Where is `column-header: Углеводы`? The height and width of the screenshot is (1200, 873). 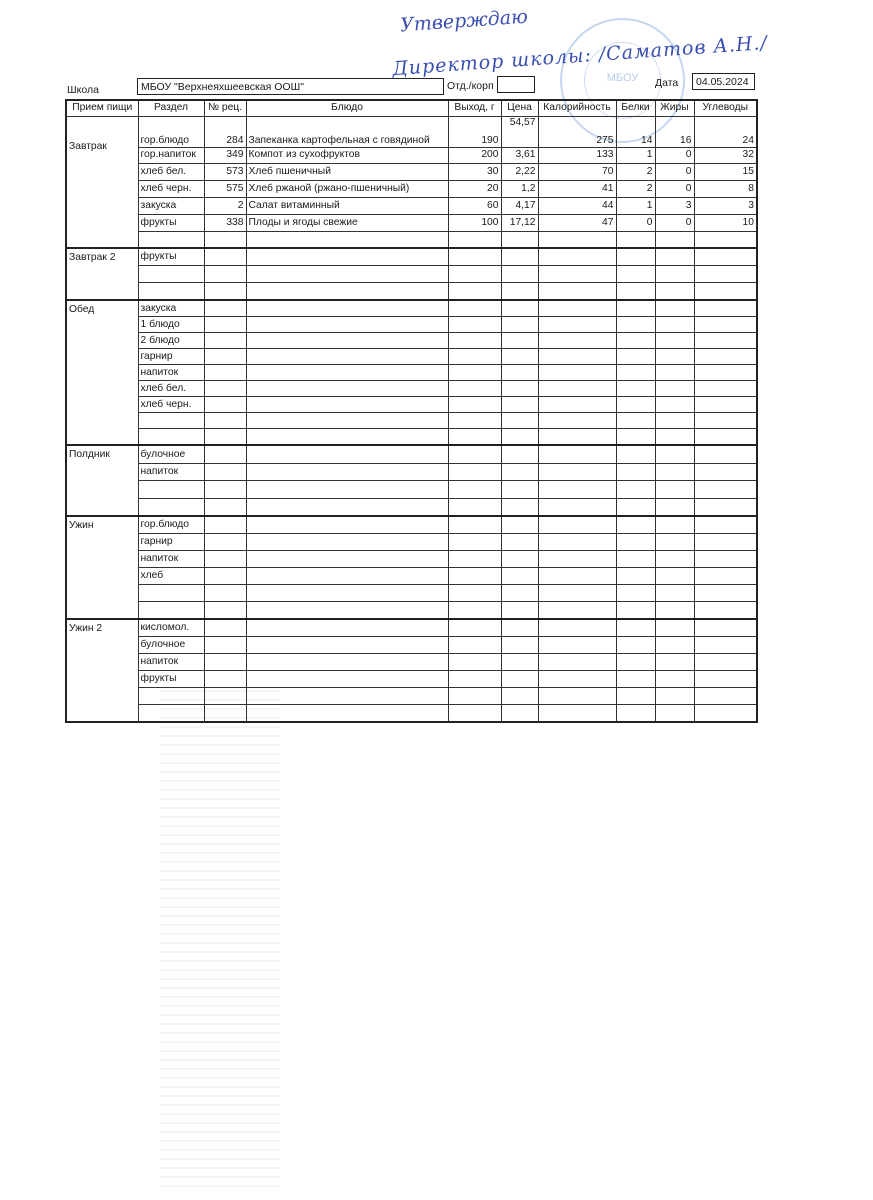
column-header: Углеводы is located at coordinates (725, 108).